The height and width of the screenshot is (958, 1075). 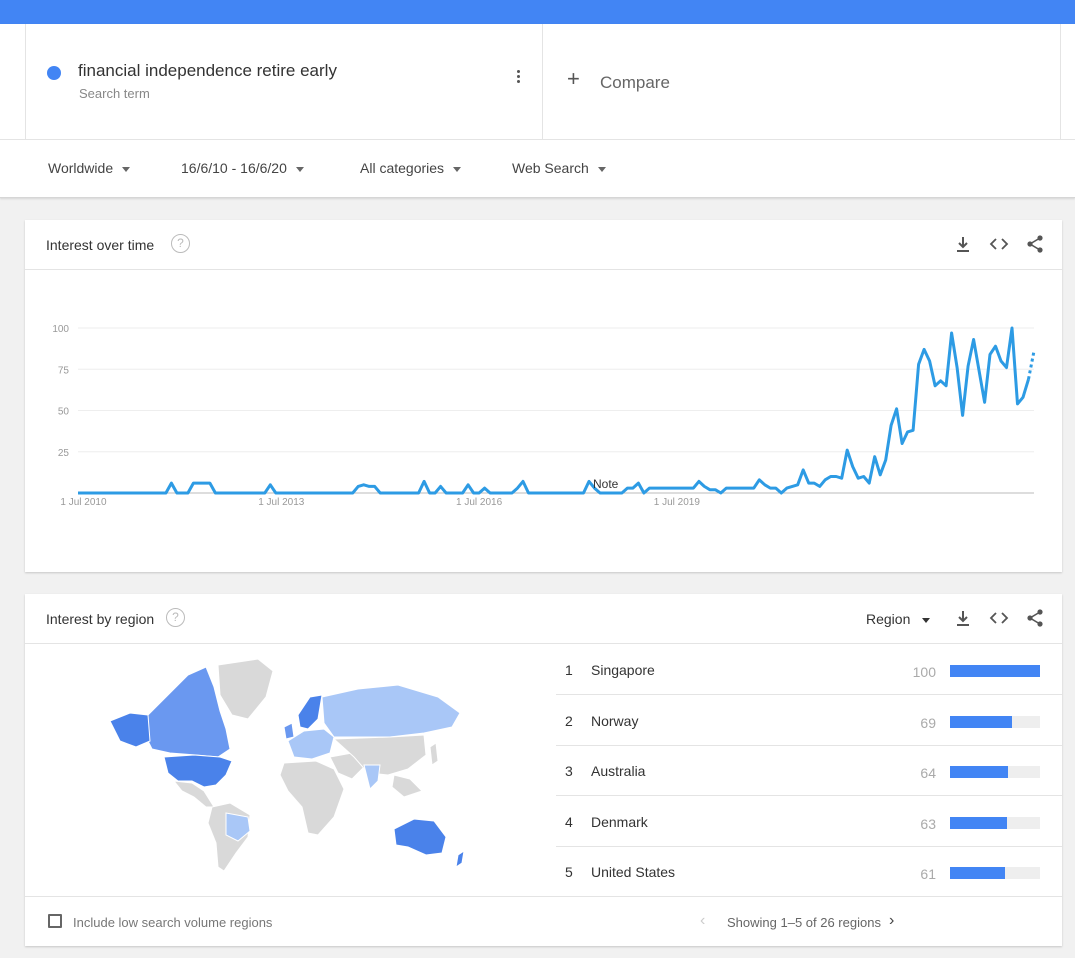 I want to click on map-region-new-zealand, so click(x=460, y=859).